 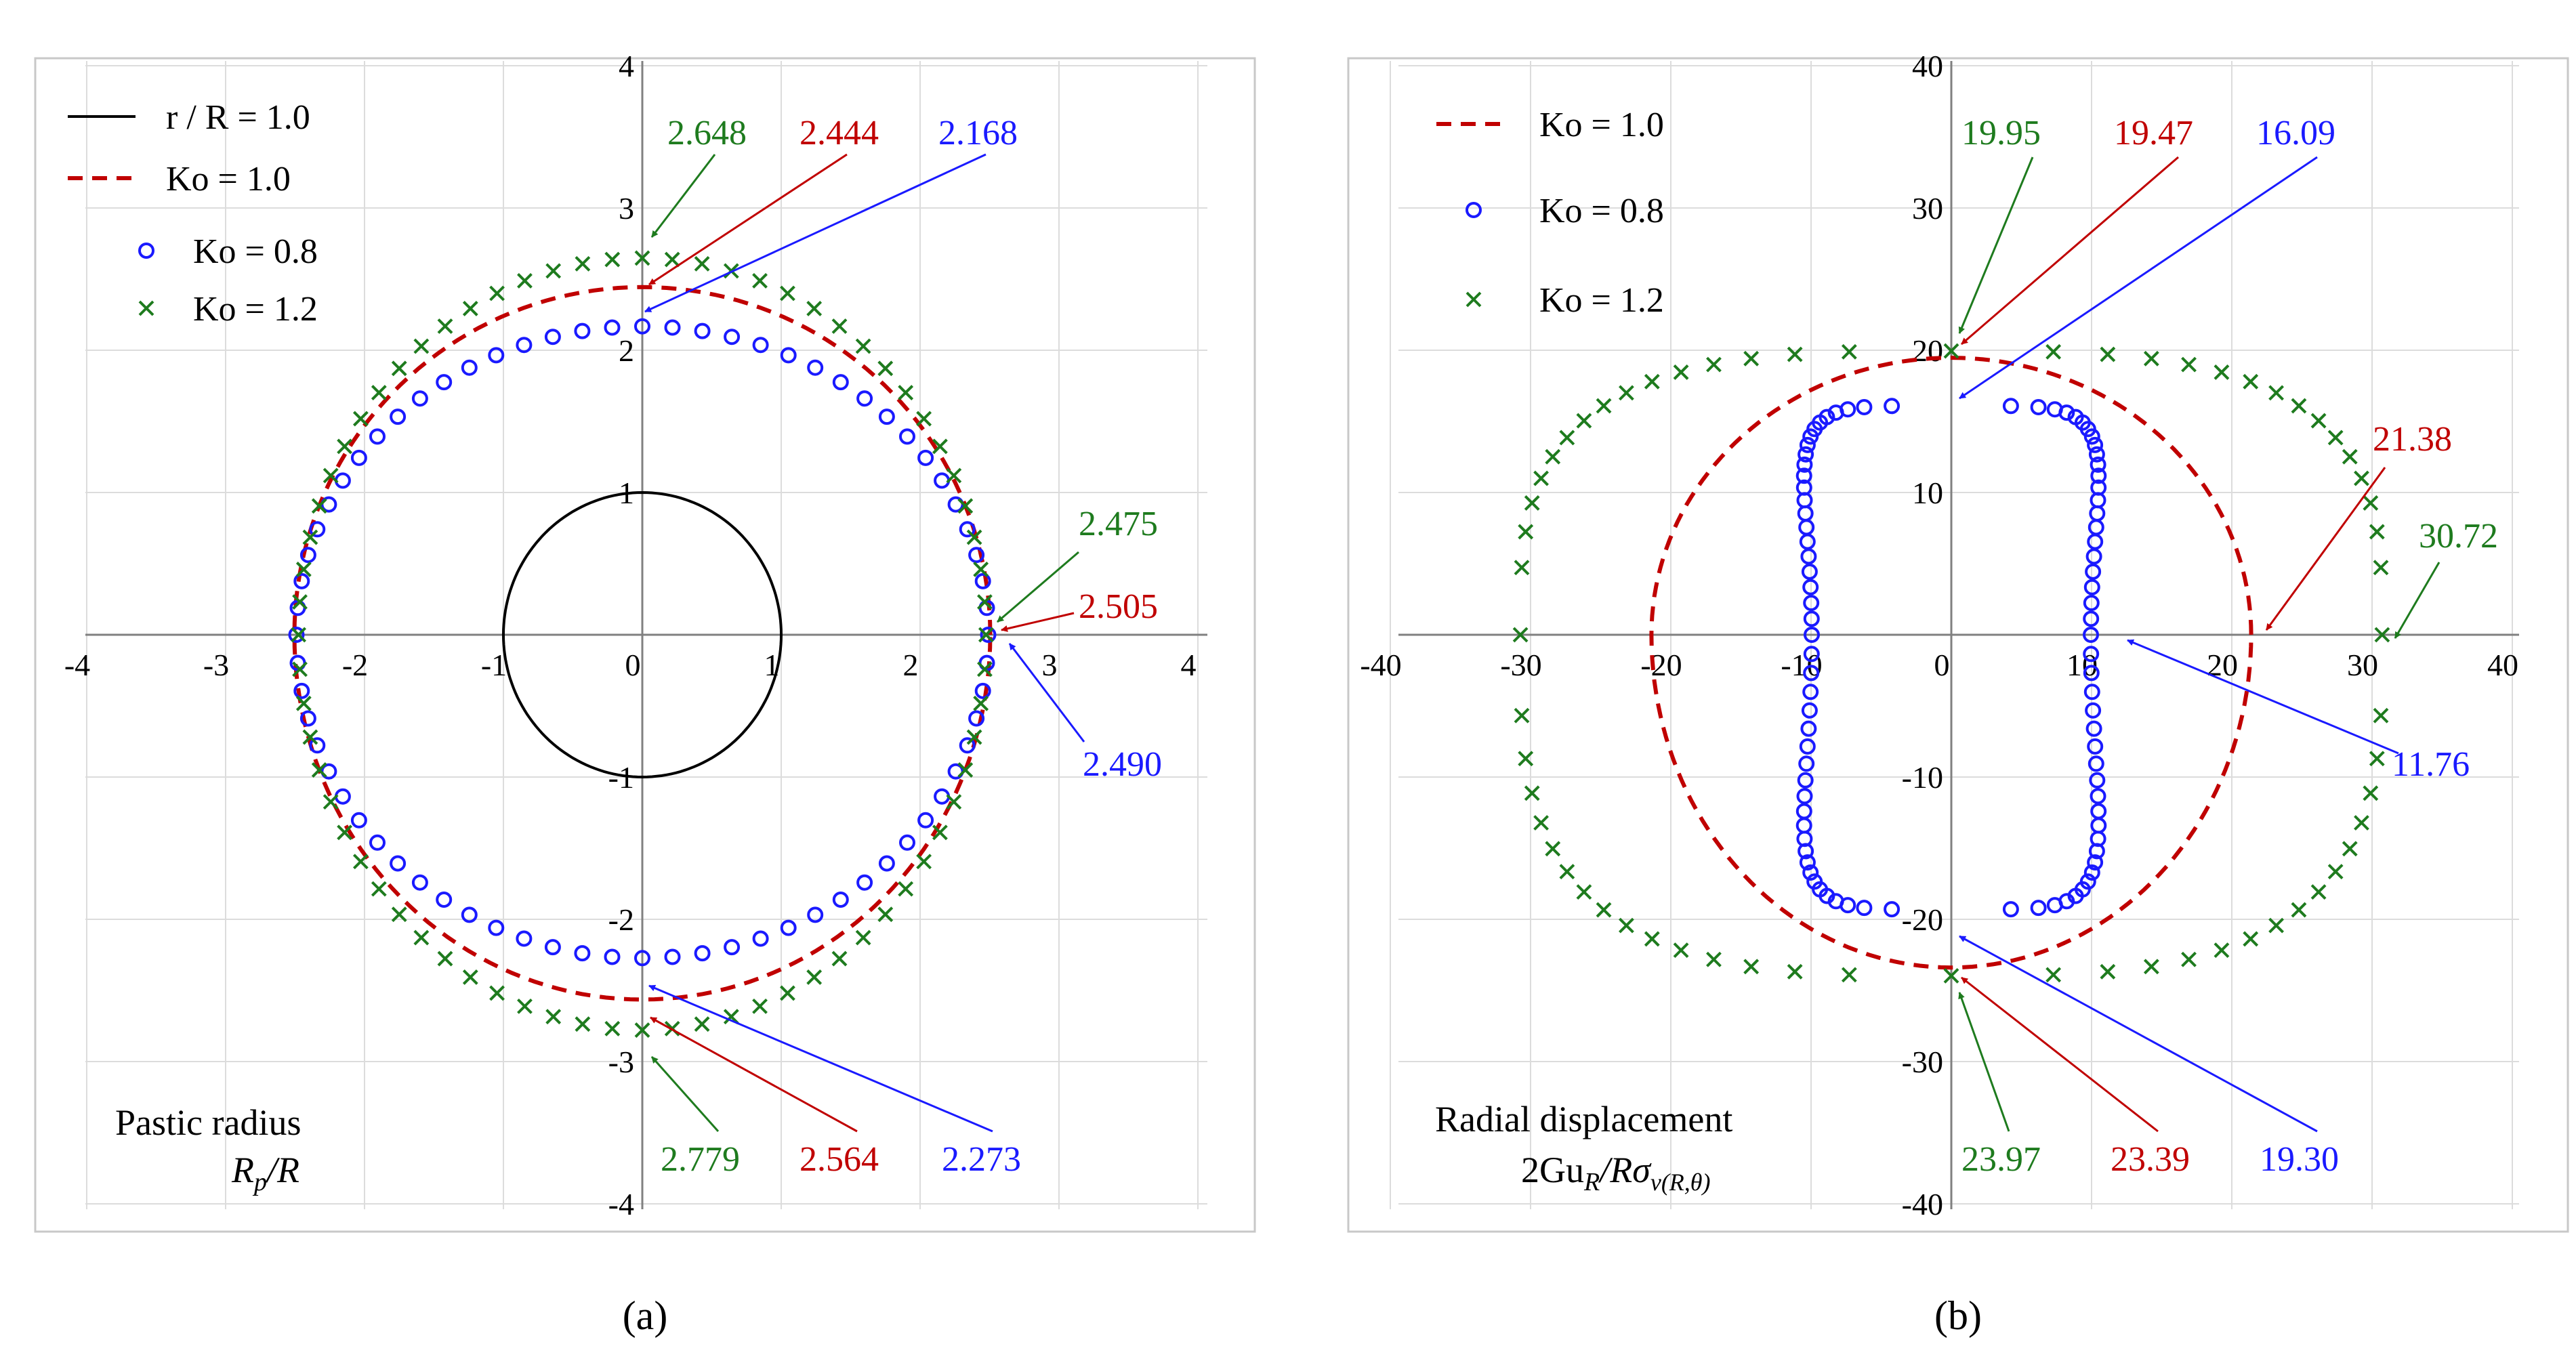 I want to click on symbol-a-sub: p, so click(x=259, y=1182).